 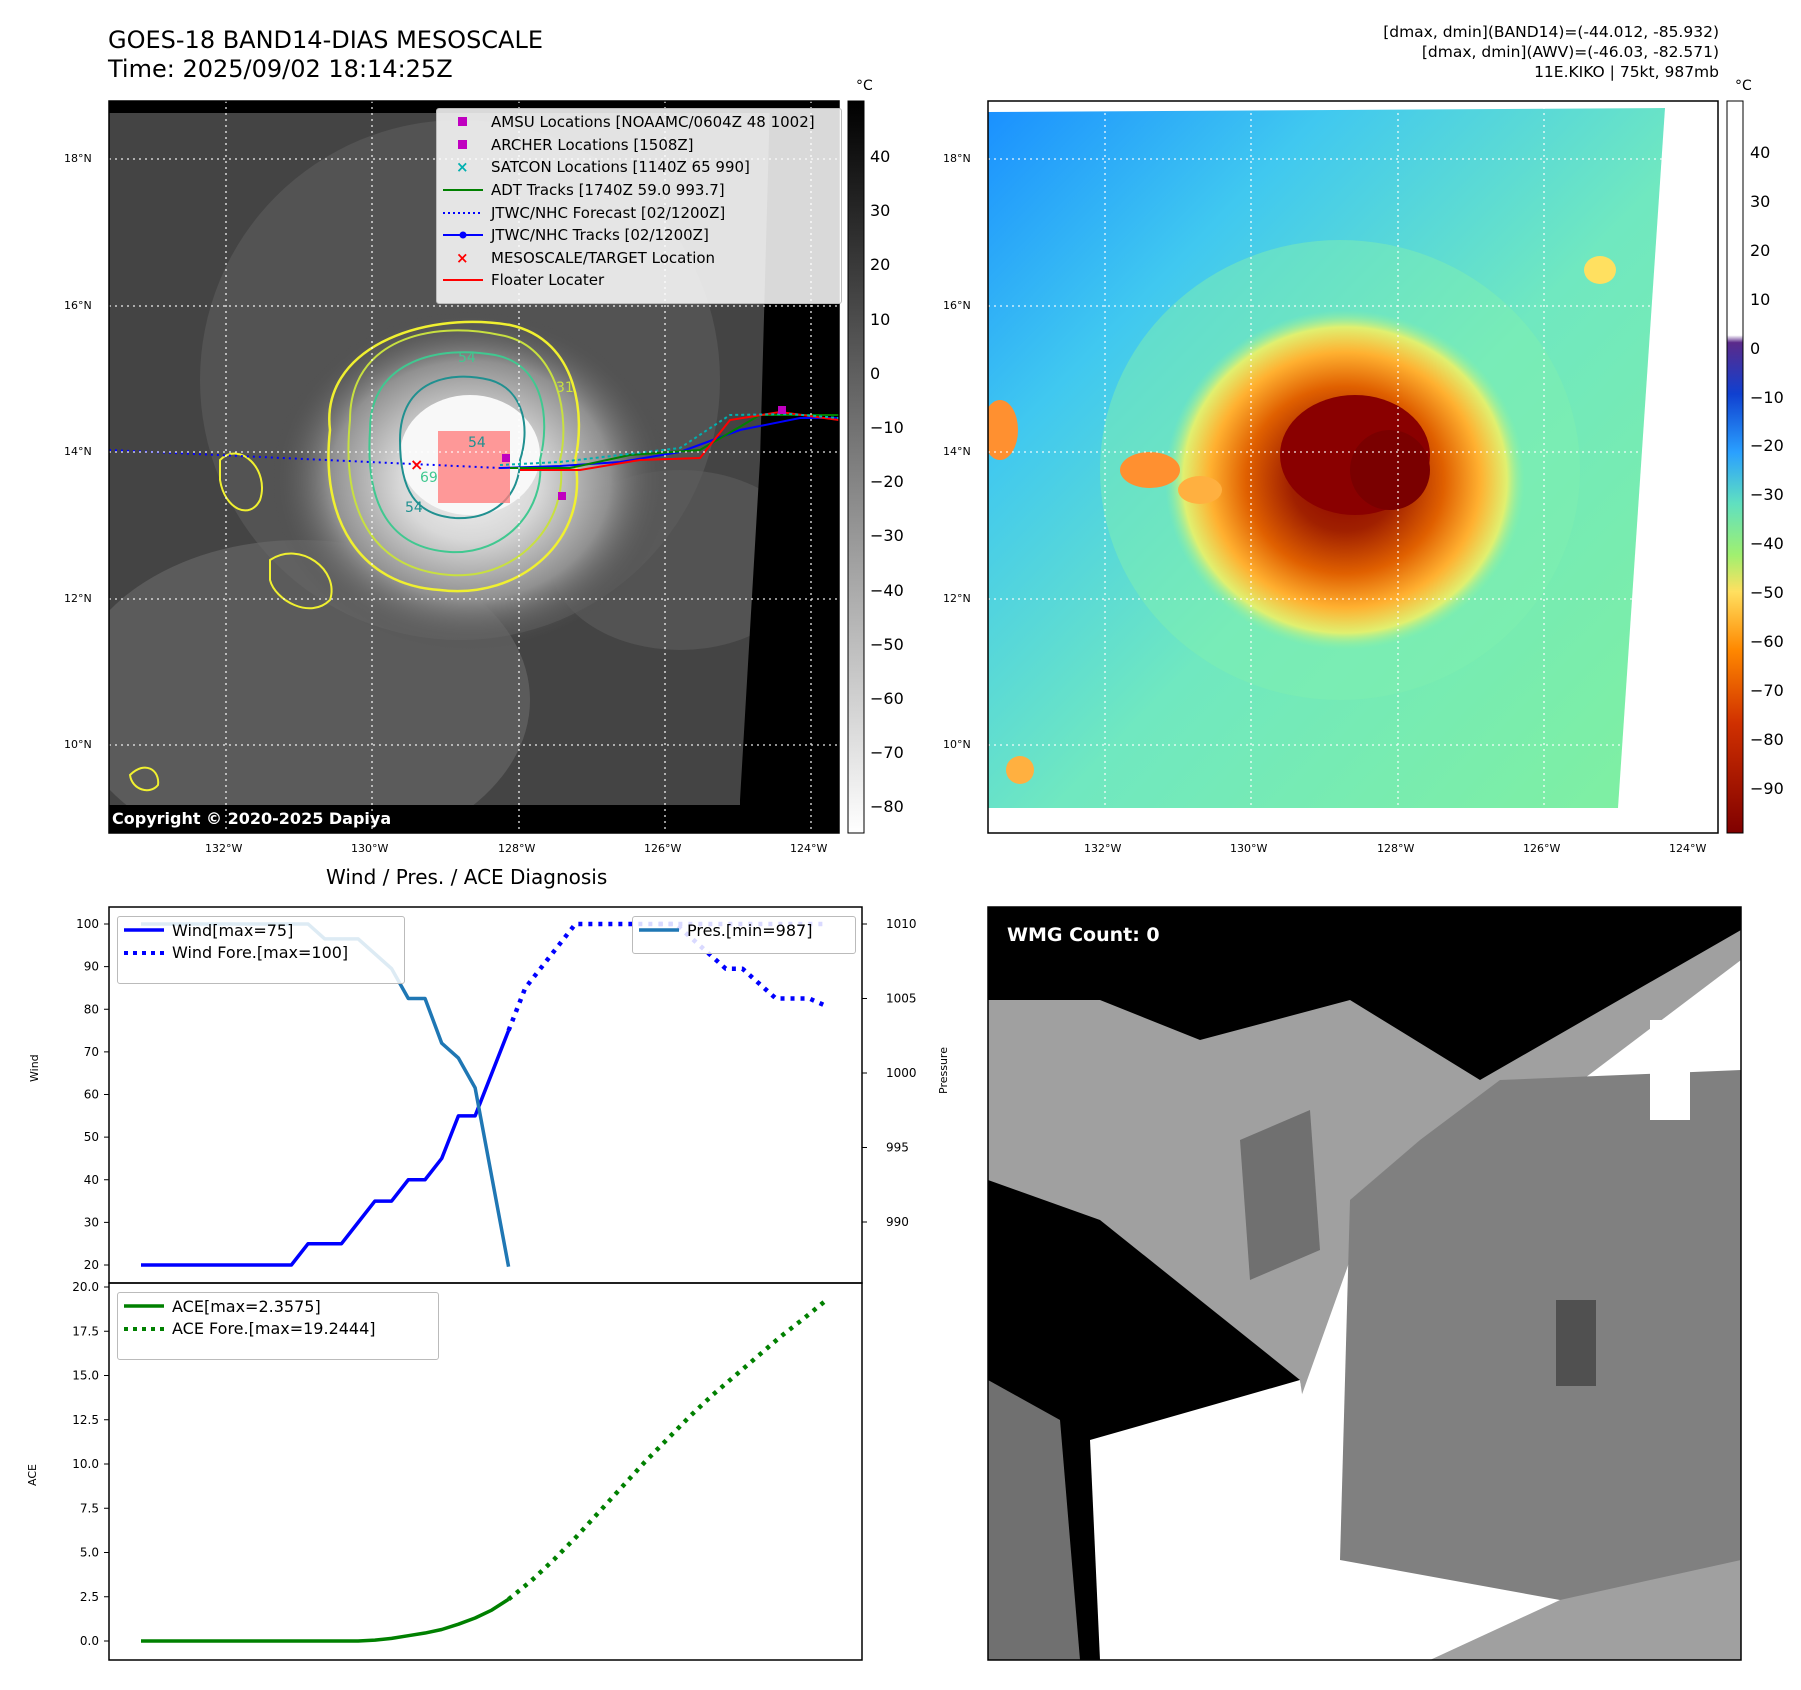 What do you see at coordinates (477, 443) in the screenshot?
I see `contour-label: 54` at bounding box center [477, 443].